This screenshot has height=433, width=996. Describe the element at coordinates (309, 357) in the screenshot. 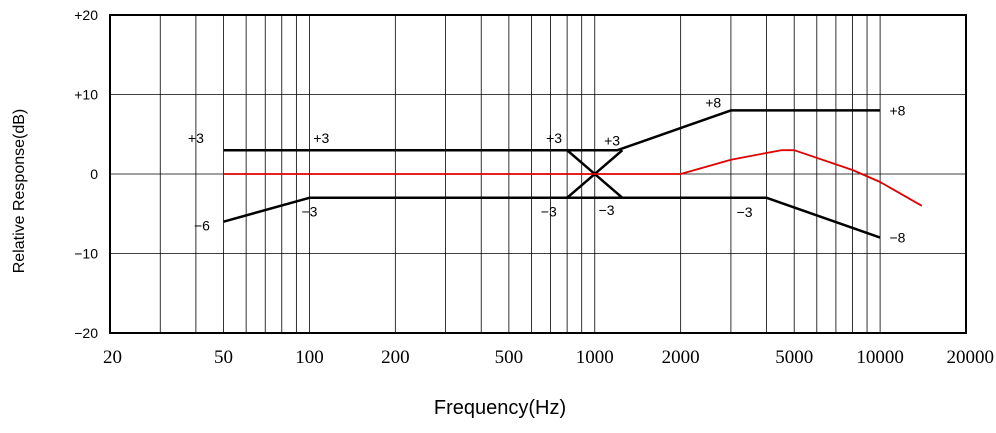

I see `x-tick-label: 100` at that location.